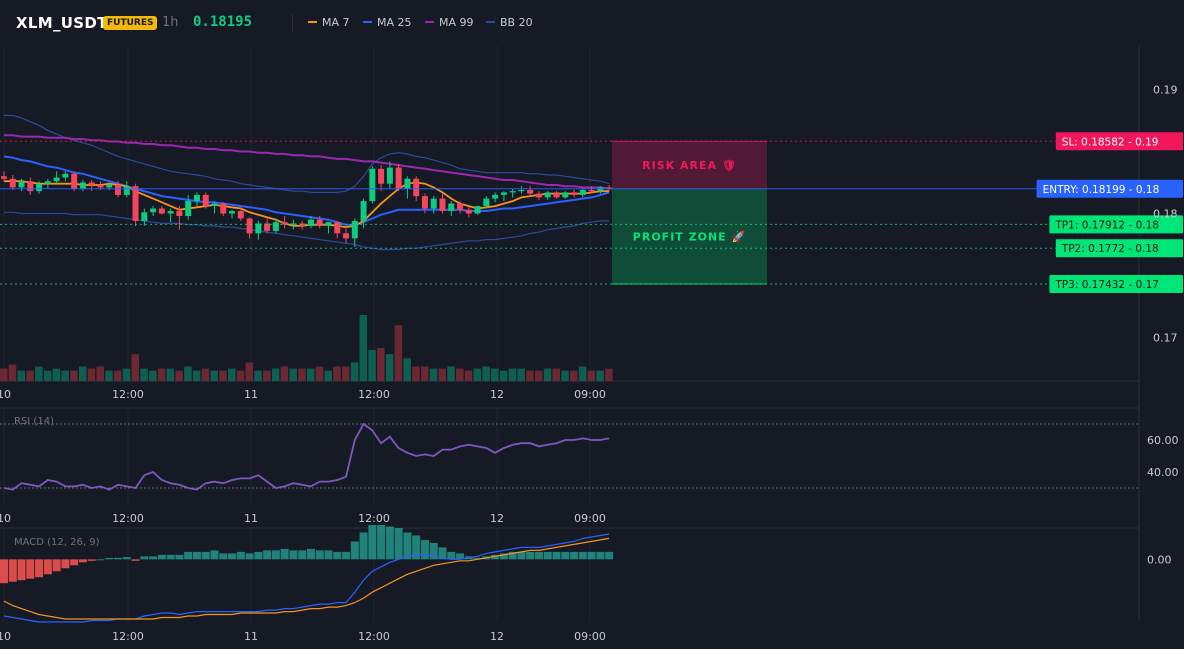 The width and height of the screenshot is (1184, 649). I want to click on level-tag-text: TP2: 0.1772 - 0.18, so click(1110, 249).